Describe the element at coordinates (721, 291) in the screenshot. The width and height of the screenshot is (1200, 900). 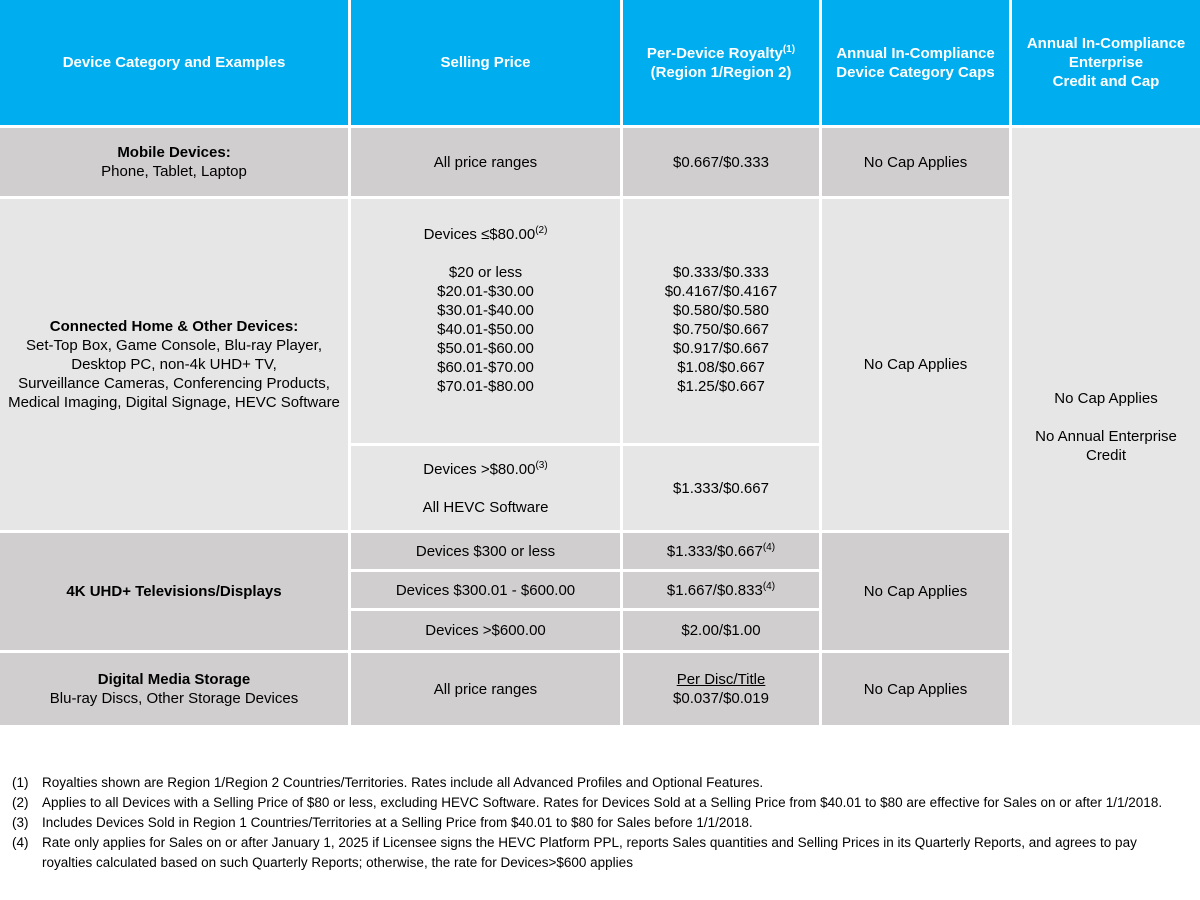
I see `royalty-tier: $0.4167/$0.4167` at that location.